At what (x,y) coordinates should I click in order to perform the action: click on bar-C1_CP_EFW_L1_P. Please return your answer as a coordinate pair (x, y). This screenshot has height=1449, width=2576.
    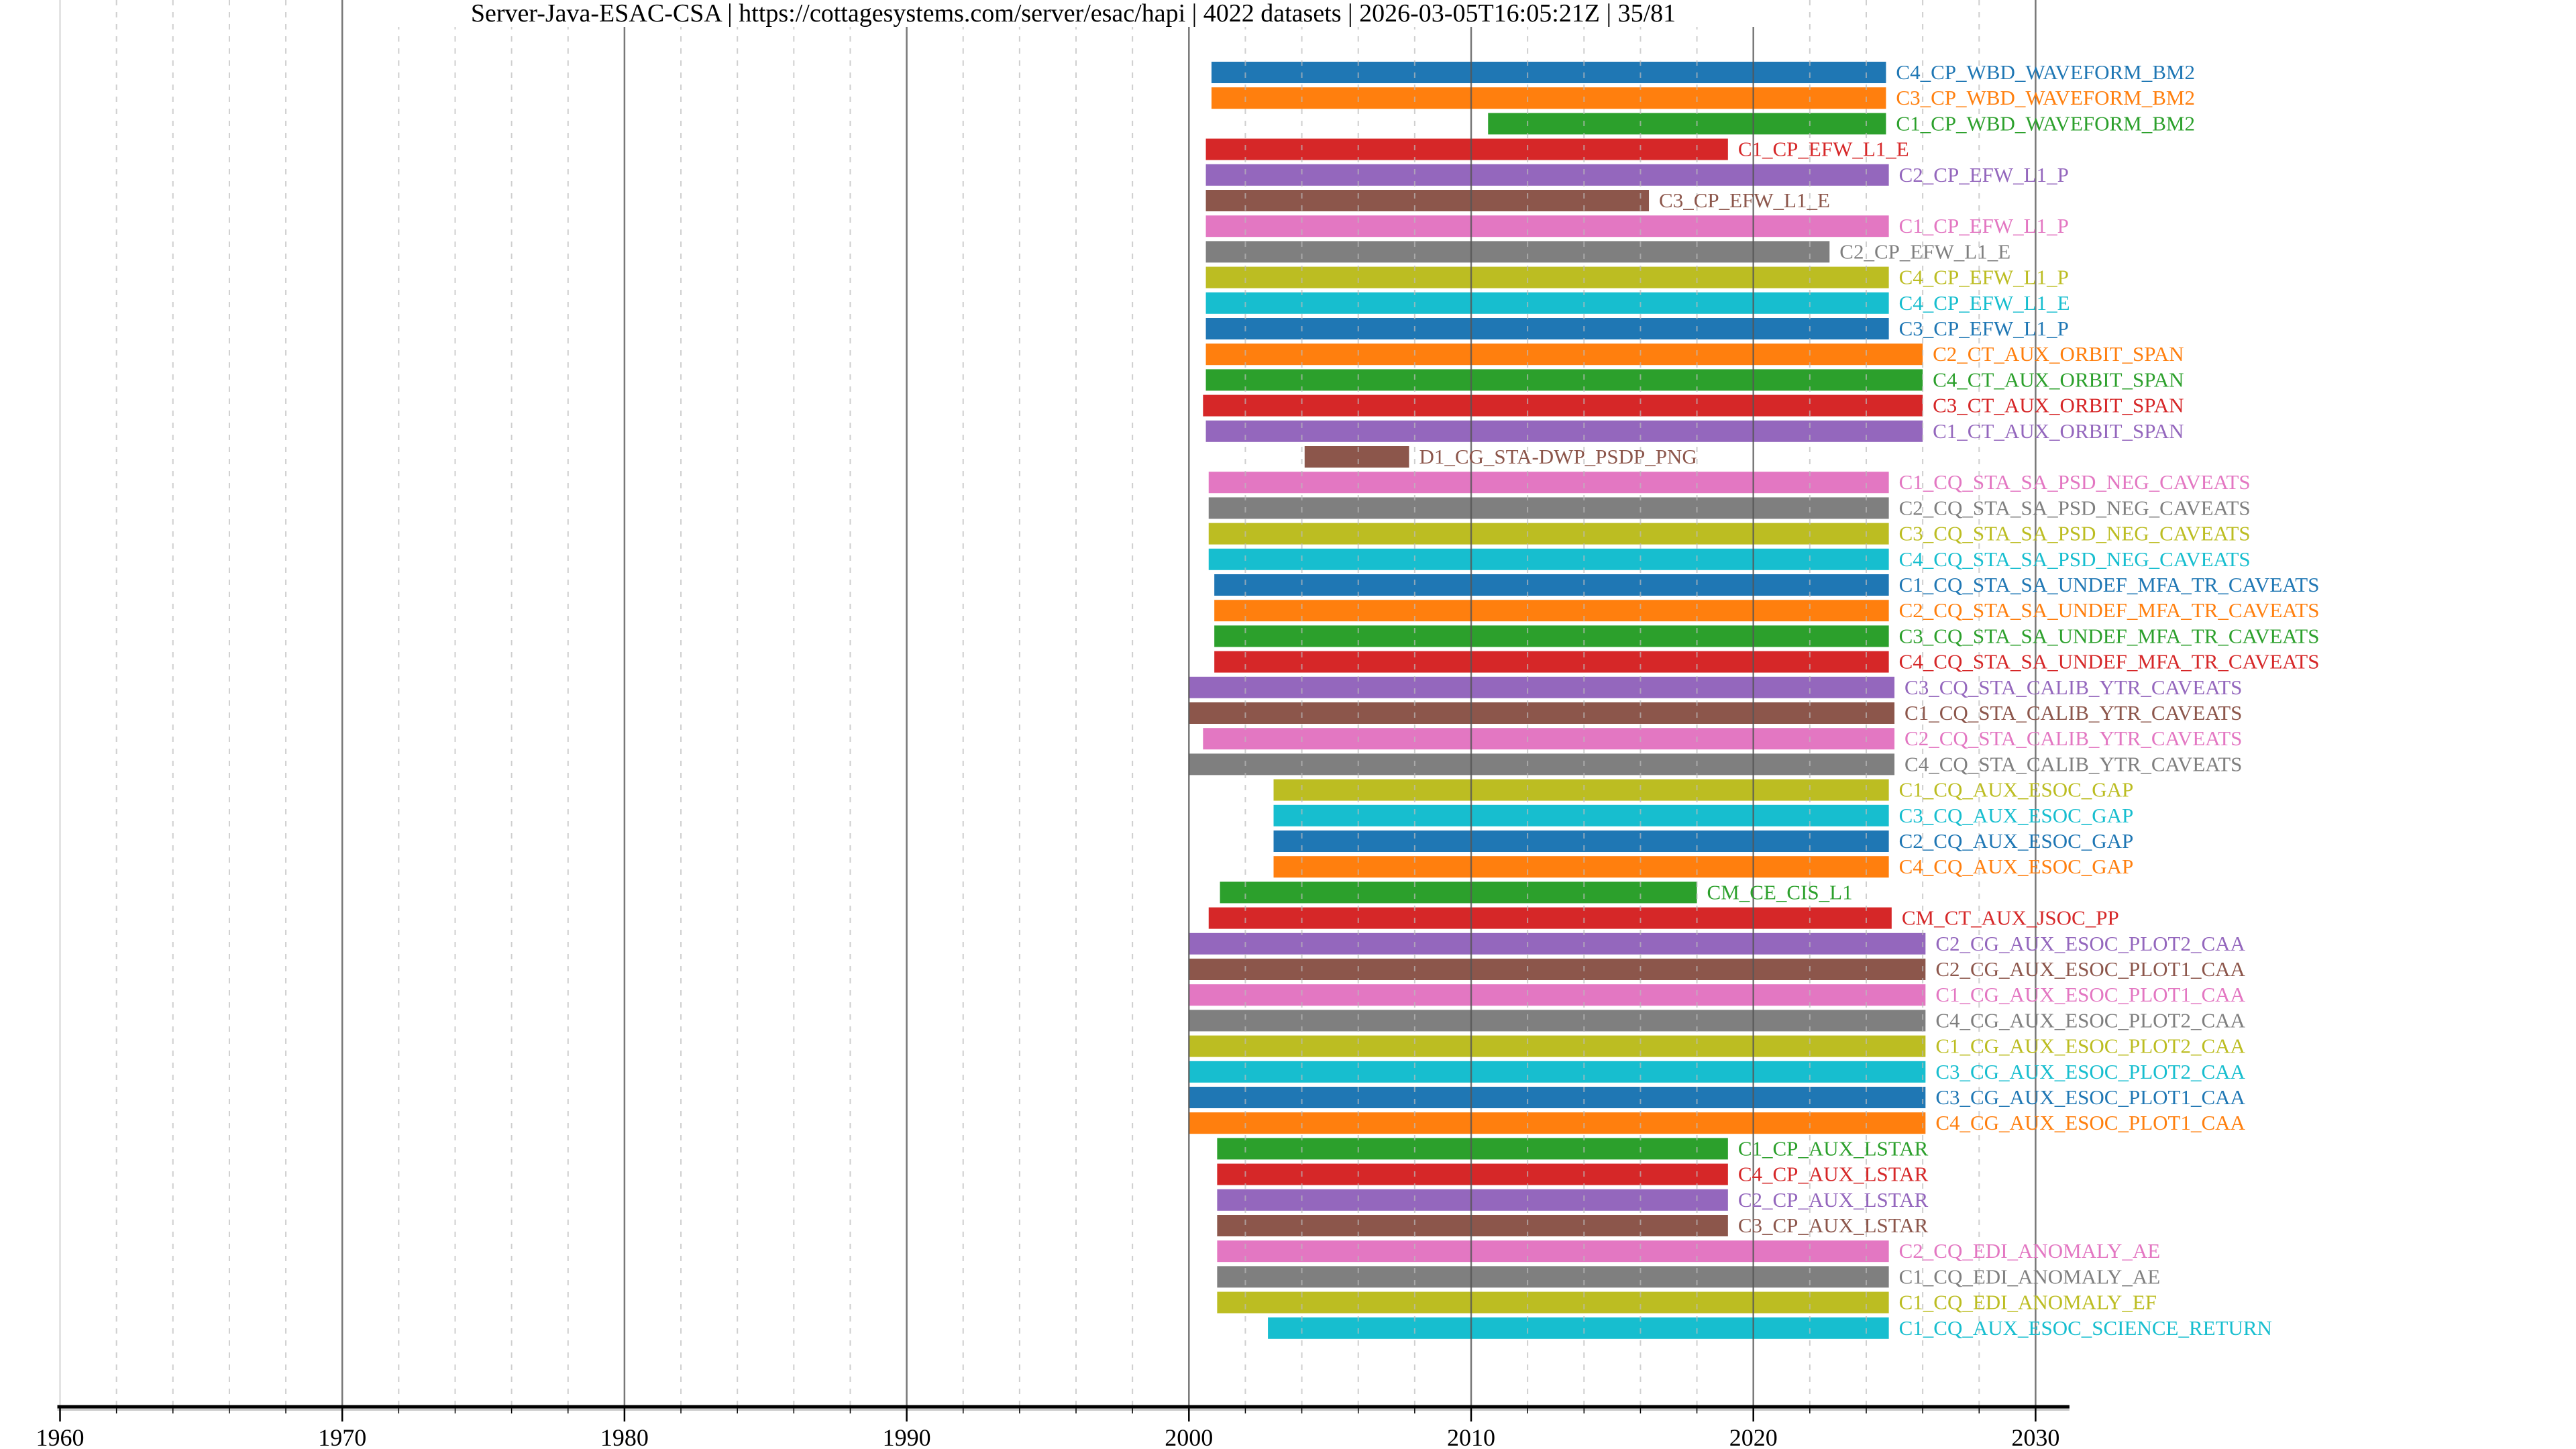
    Looking at the image, I should click on (1547, 226).